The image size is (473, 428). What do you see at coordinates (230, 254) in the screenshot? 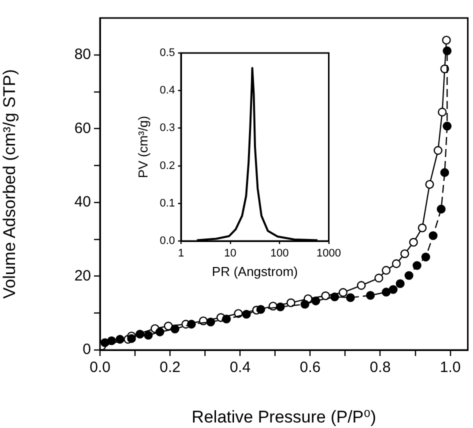
I see `x-tick-label: 10` at bounding box center [230, 254].